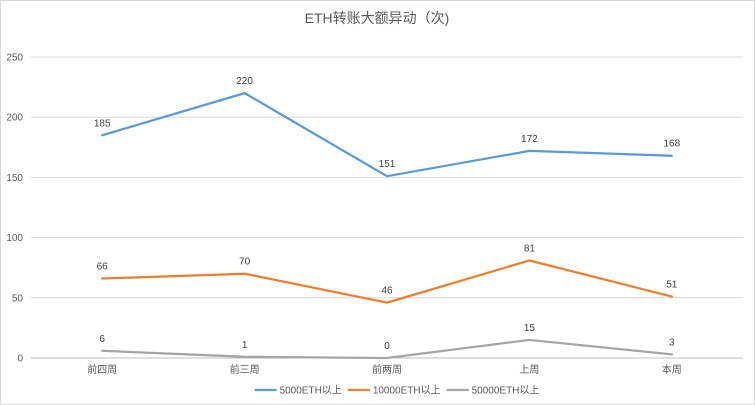  What do you see at coordinates (102, 369) in the screenshot?
I see `x-tick-label: 前四周` at bounding box center [102, 369].